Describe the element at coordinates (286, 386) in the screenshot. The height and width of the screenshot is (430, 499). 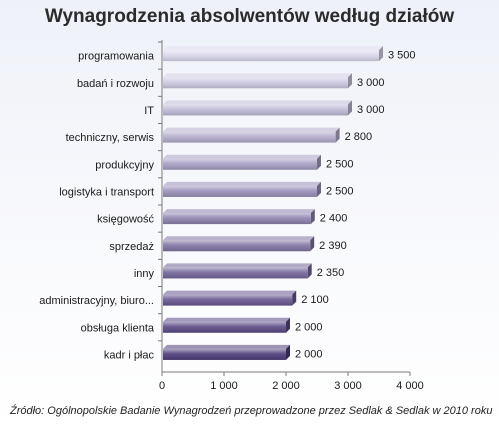
I see `x-tick-label: 2 000` at that location.